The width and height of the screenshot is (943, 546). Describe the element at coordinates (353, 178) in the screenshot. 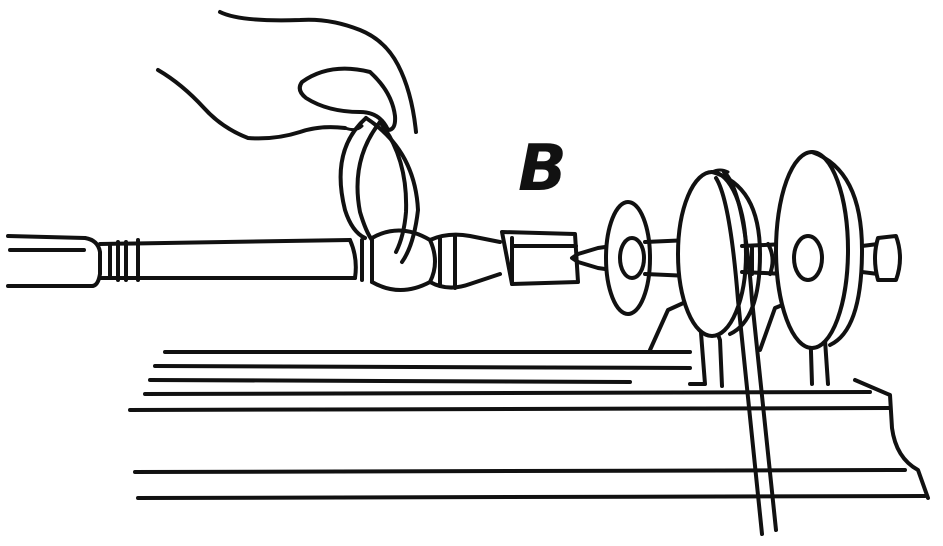

I see `tool-blade-outer` at that location.